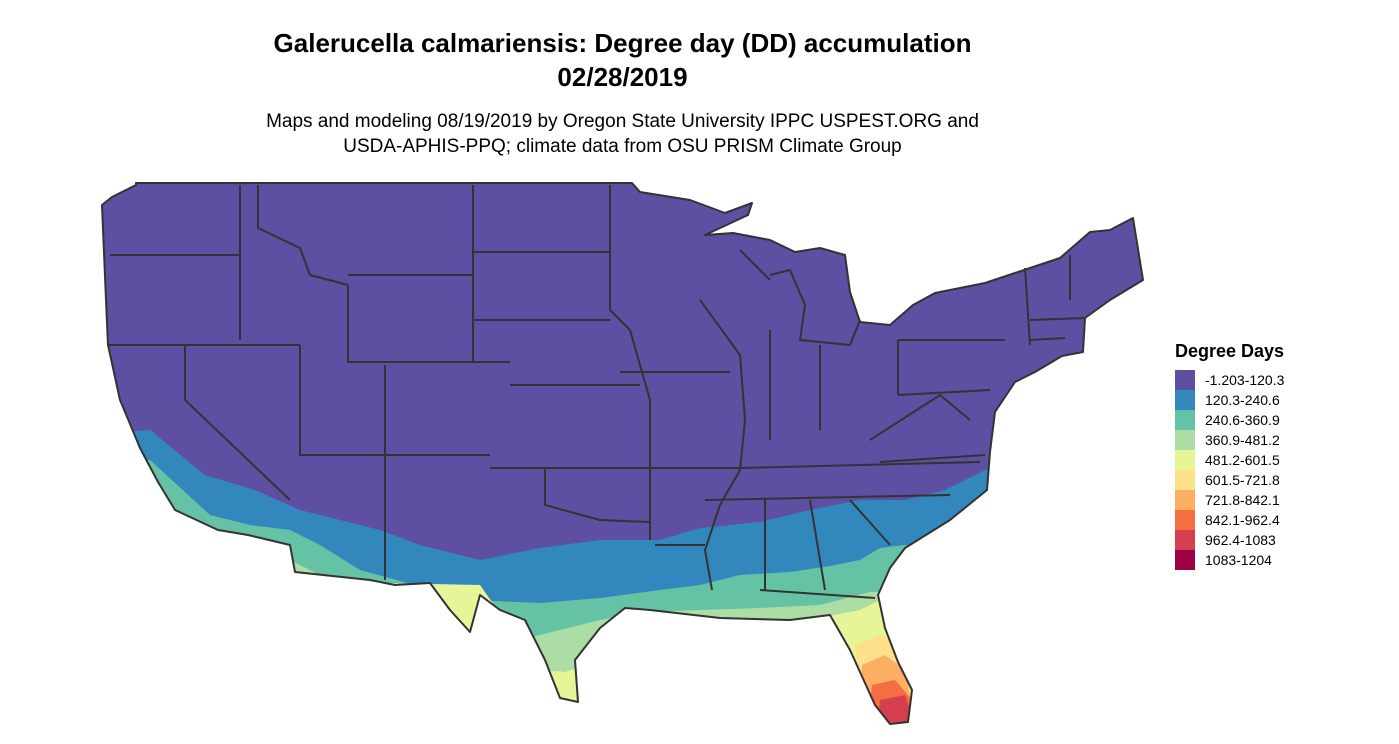 Image resolution: width=1399 pixels, height=744 pixels. Describe the element at coordinates (597, 495) in the screenshot. I see `border-ok-tx` at that location.